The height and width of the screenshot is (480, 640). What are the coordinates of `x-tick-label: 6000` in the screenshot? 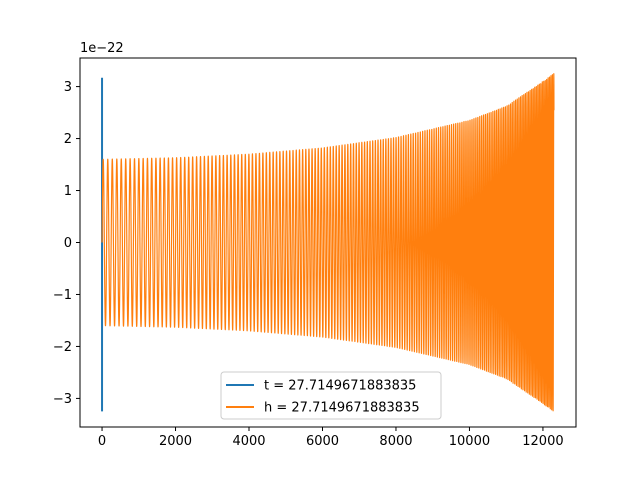 It's located at (322, 441).